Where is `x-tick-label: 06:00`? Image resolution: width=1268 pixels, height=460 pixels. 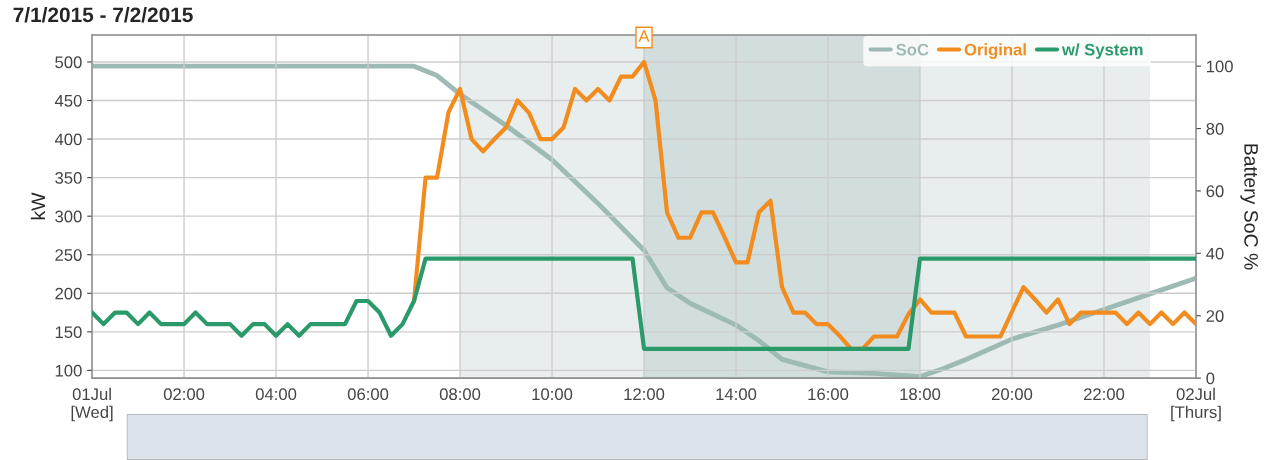 x-tick-label: 06:00 is located at coordinates (368, 394).